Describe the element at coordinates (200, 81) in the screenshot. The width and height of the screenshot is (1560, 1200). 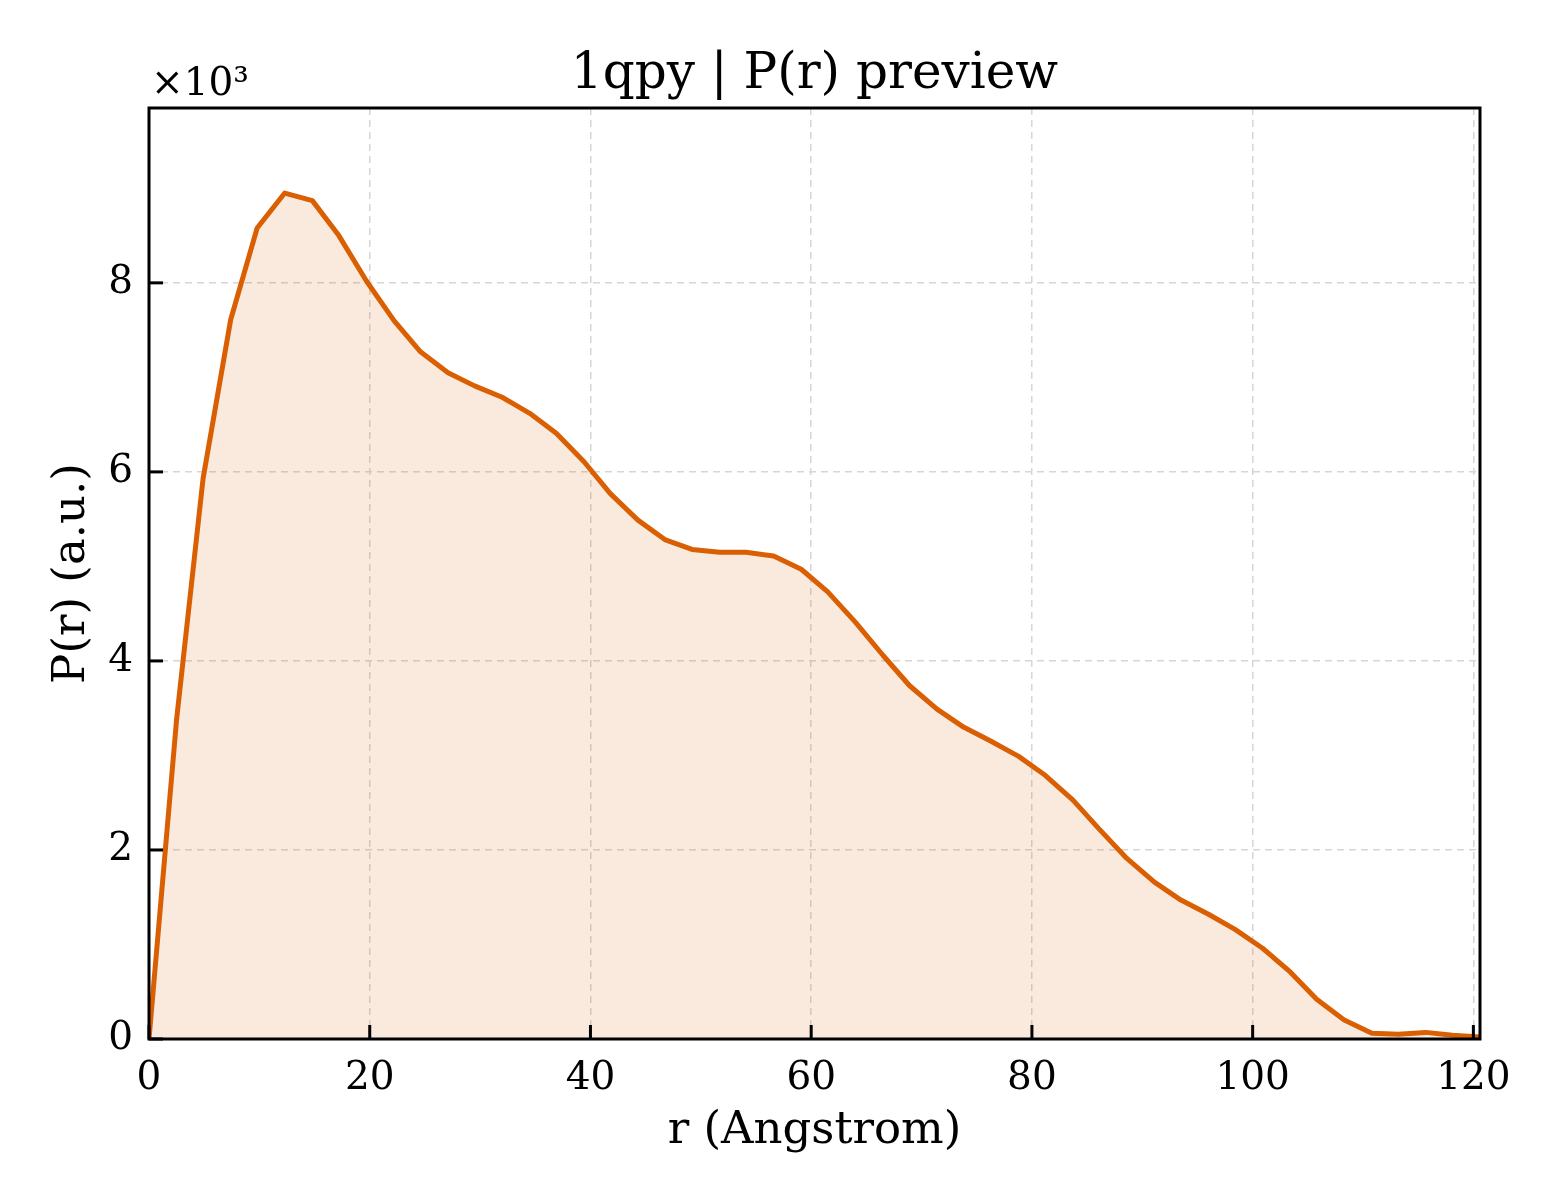
I see `text: ×10³` at that location.